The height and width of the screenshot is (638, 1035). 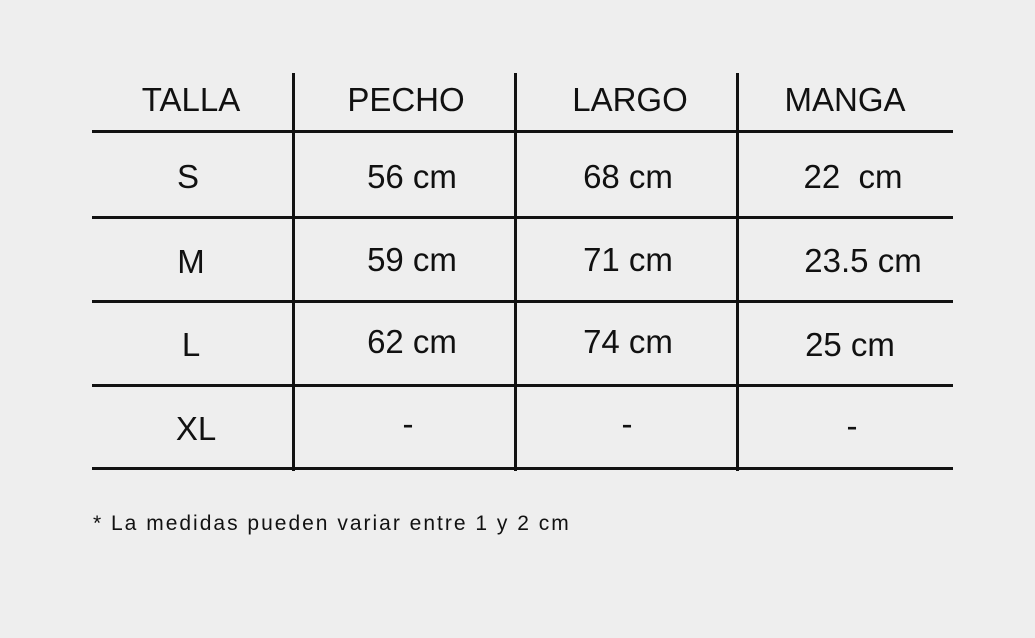 I want to click on cell-size: L, so click(x=191, y=344).